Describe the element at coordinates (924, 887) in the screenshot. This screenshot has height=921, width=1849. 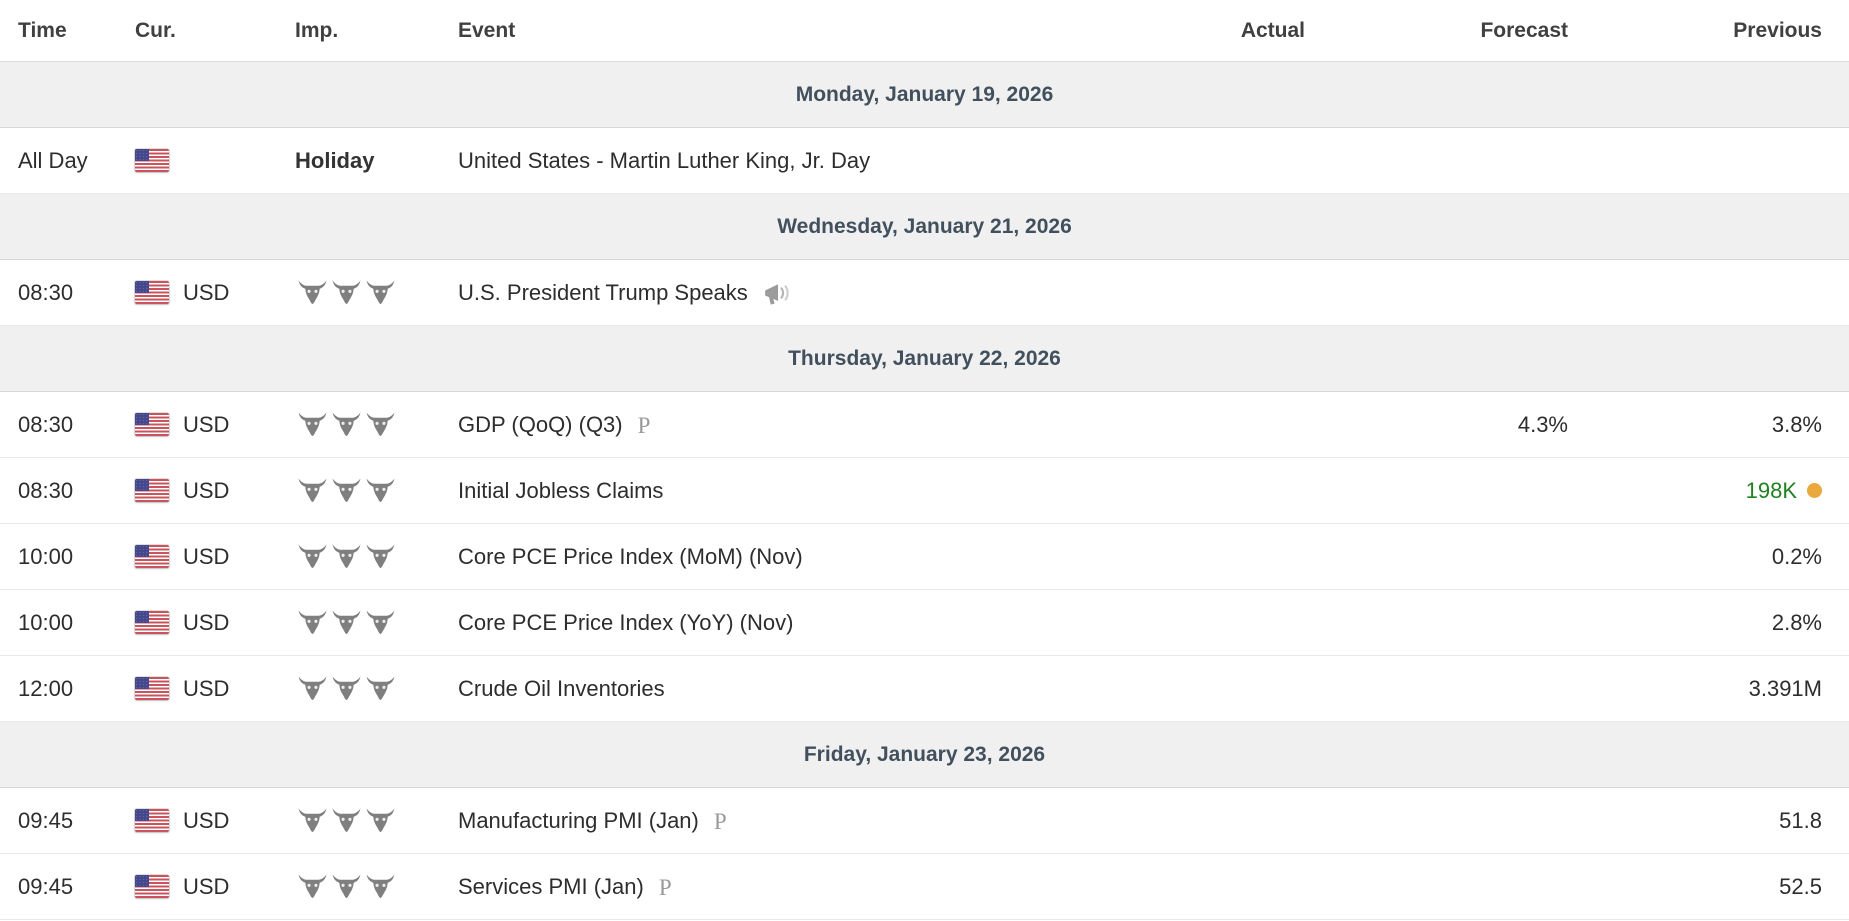
I see `event-row-services-pmi: 09:45 USD Services PMI (Jan) P 52.5` at that location.